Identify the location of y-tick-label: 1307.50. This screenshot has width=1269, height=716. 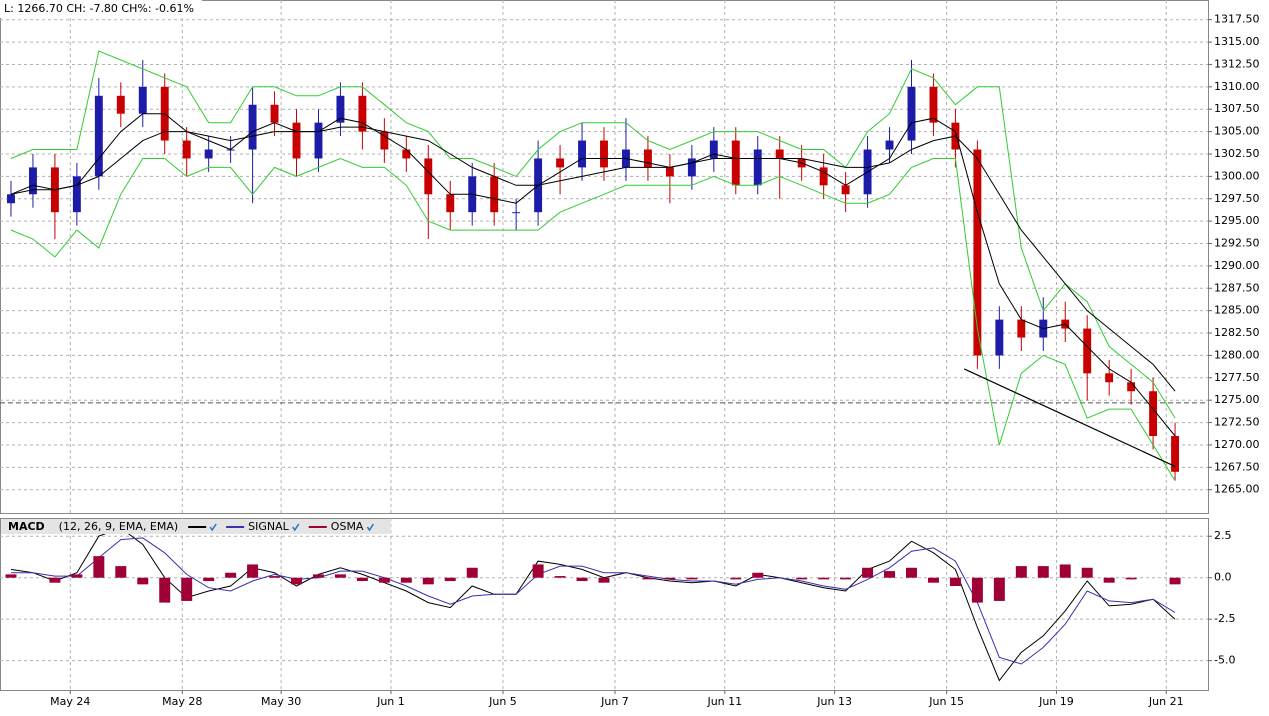
(1237, 108).